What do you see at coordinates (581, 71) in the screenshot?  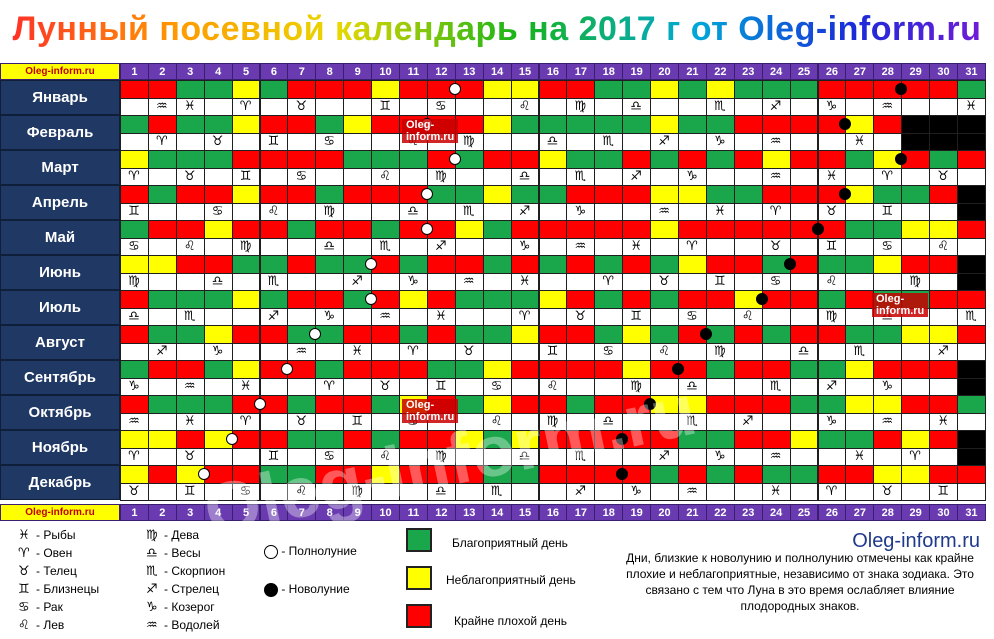 I see `top-header-day-17: 17` at bounding box center [581, 71].